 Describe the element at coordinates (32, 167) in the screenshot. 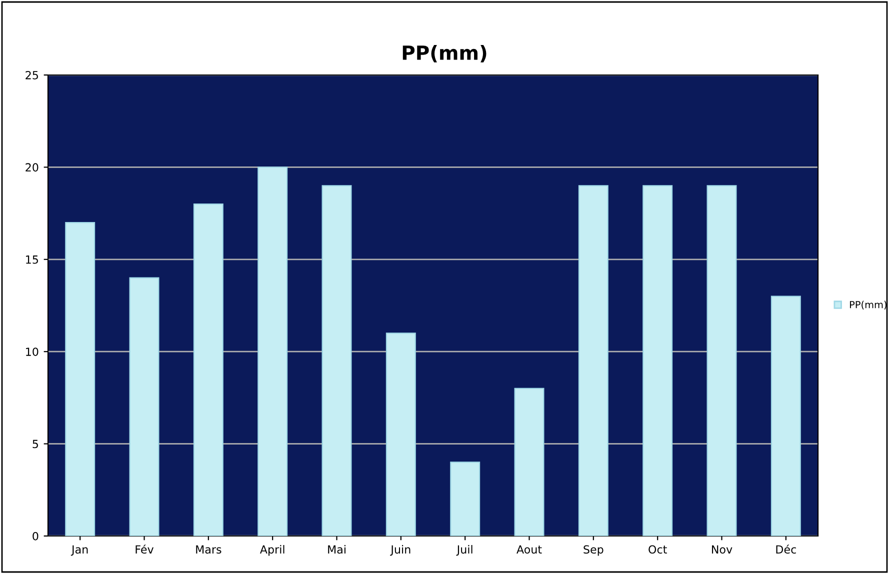

I see `y-tick-label: 20` at that location.